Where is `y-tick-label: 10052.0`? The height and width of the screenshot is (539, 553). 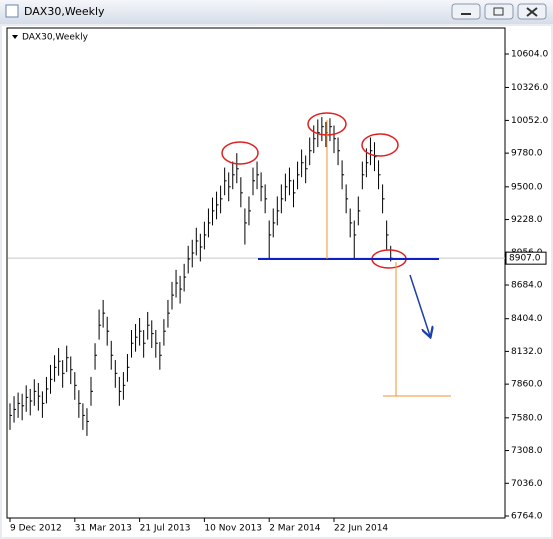
y-tick-label: 10052.0 is located at coordinates (529, 121).